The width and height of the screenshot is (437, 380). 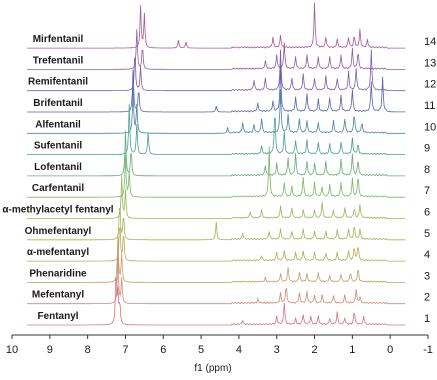 I want to click on spectrum-label-text: Mirfentanil, so click(x=58, y=39).